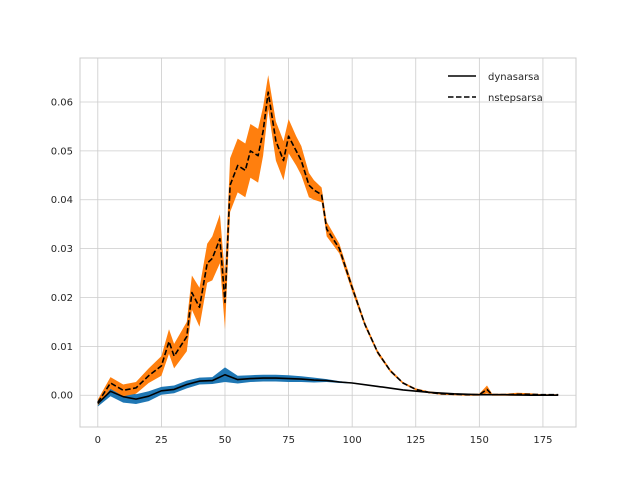 The height and width of the screenshot is (484, 640). What do you see at coordinates (62, 347) in the screenshot?
I see `y-tick-label: 0.01` at bounding box center [62, 347].